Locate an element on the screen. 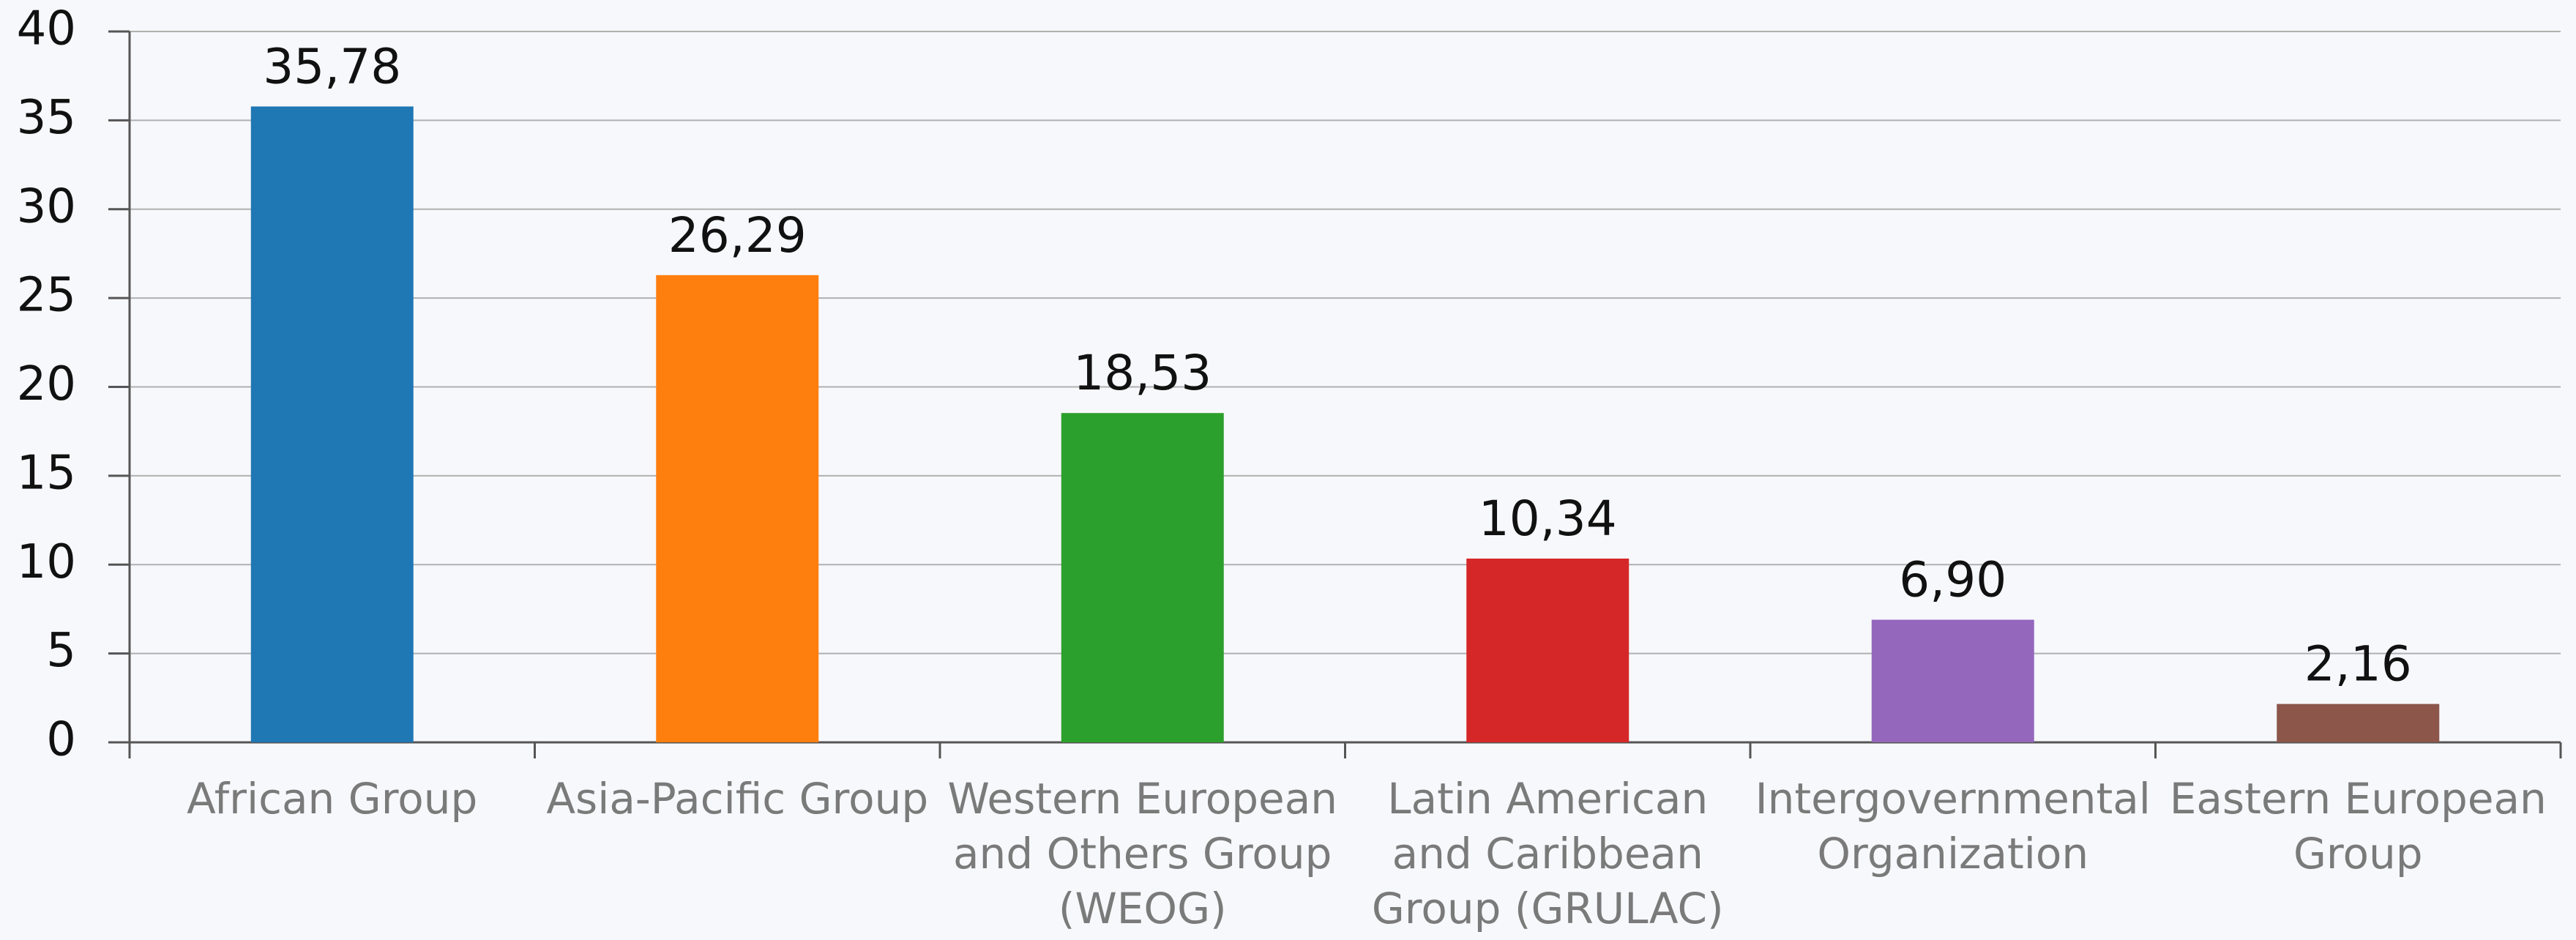 This screenshot has height=940, width=2576. x-tick-label-line: and Others Group is located at coordinates (1142, 854).